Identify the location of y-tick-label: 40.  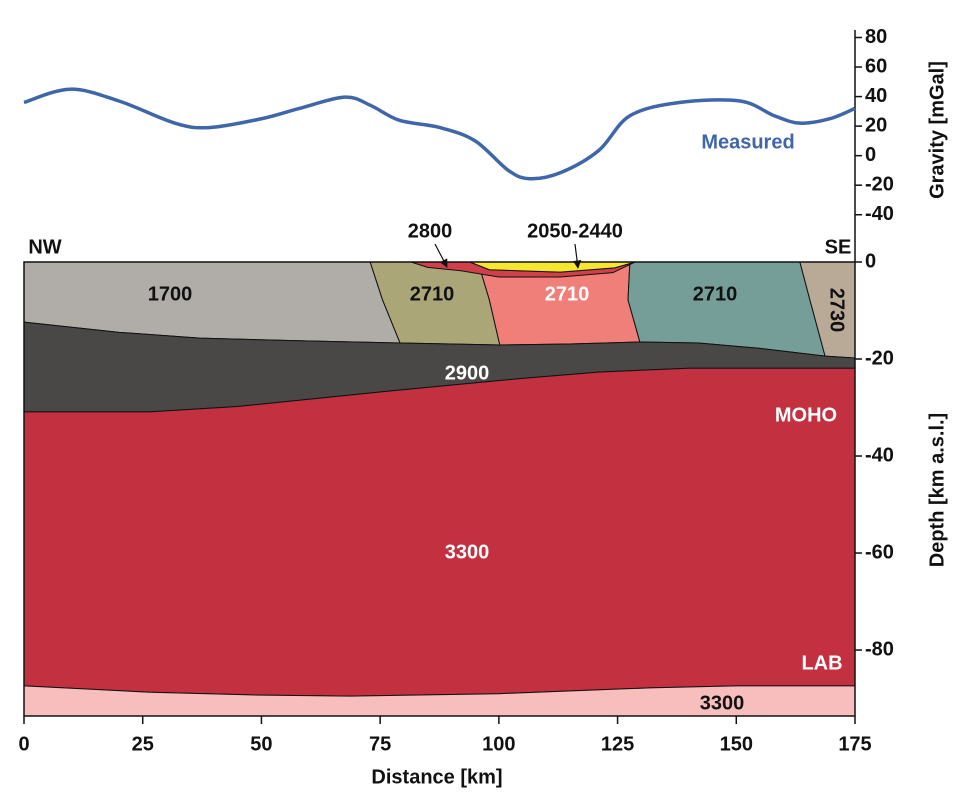
(876, 96).